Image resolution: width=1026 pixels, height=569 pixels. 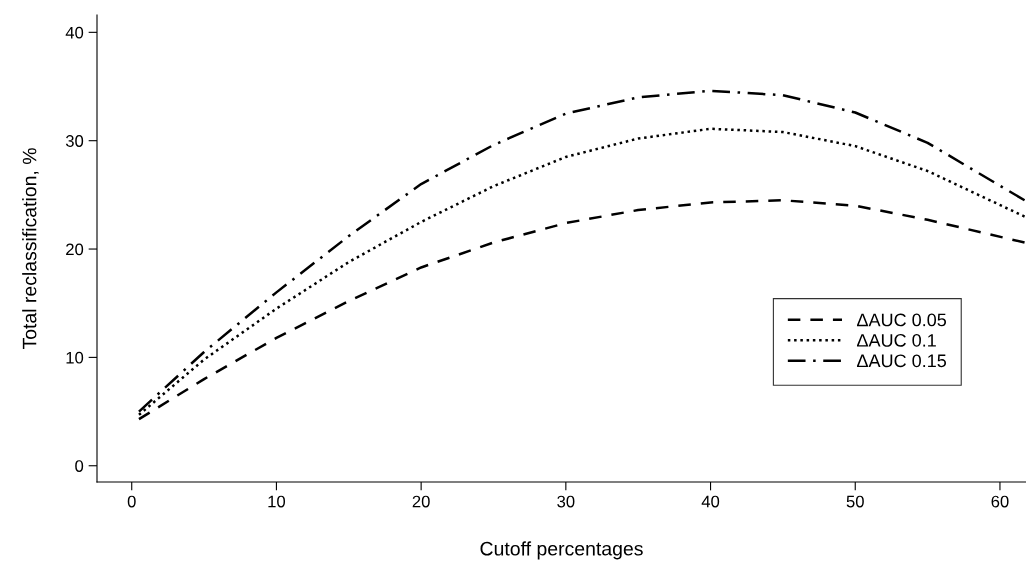 I want to click on y-axis-title: Total reclassification, %, so click(x=30, y=249).